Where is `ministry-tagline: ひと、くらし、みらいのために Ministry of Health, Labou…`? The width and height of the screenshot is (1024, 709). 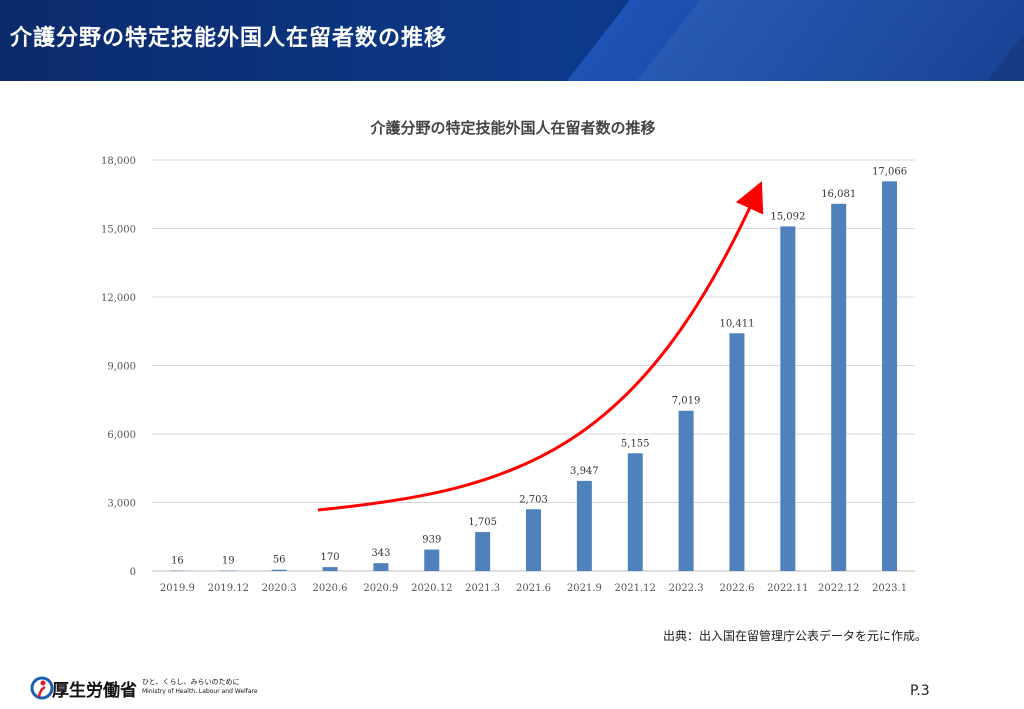
ministry-tagline: ひと、くらし、みらいのために Ministry of Health, Labou… is located at coordinates (200, 687).